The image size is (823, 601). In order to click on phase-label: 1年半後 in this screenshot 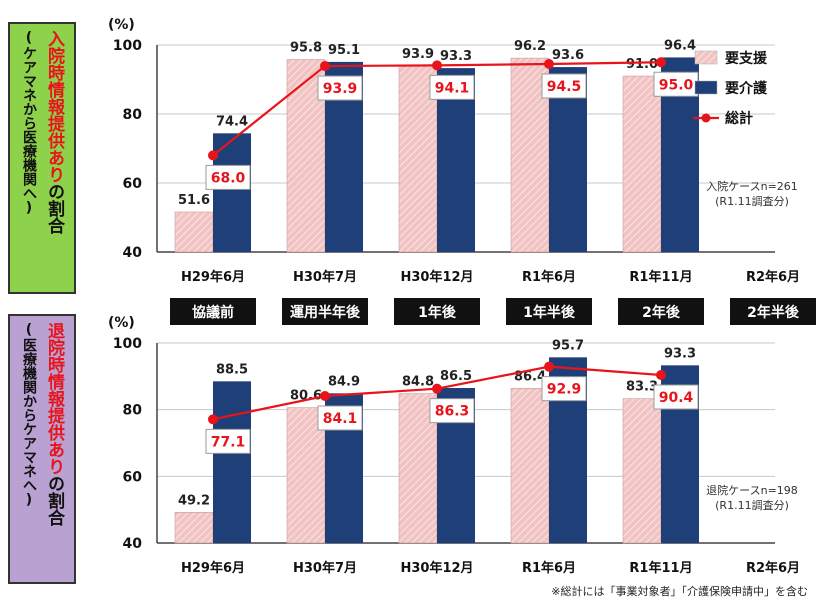, I will do `click(549, 312)`.